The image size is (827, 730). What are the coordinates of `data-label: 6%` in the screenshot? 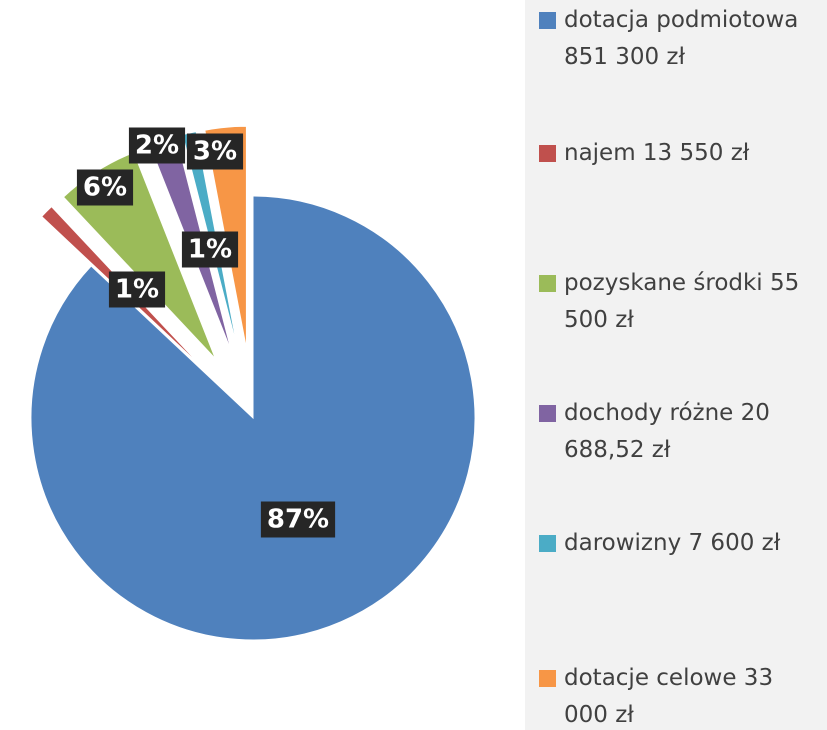 It's located at (105, 188).